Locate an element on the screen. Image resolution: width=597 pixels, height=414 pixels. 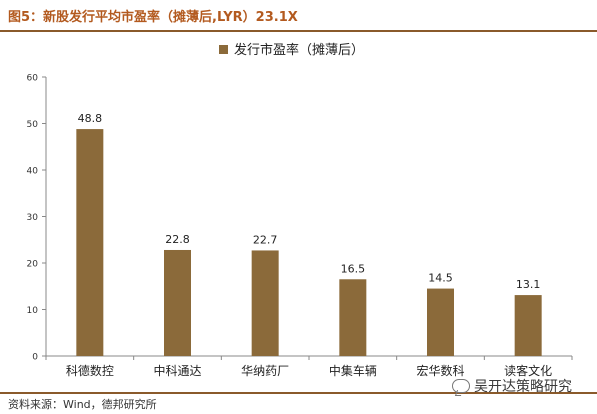
y-tick-label: 0 is located at coordinates (35, 358).